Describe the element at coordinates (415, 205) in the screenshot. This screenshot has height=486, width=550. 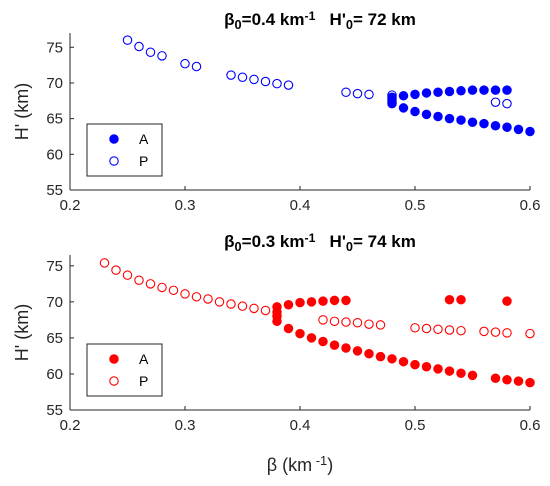
I see `x-tick-label: 0.5` at that location.